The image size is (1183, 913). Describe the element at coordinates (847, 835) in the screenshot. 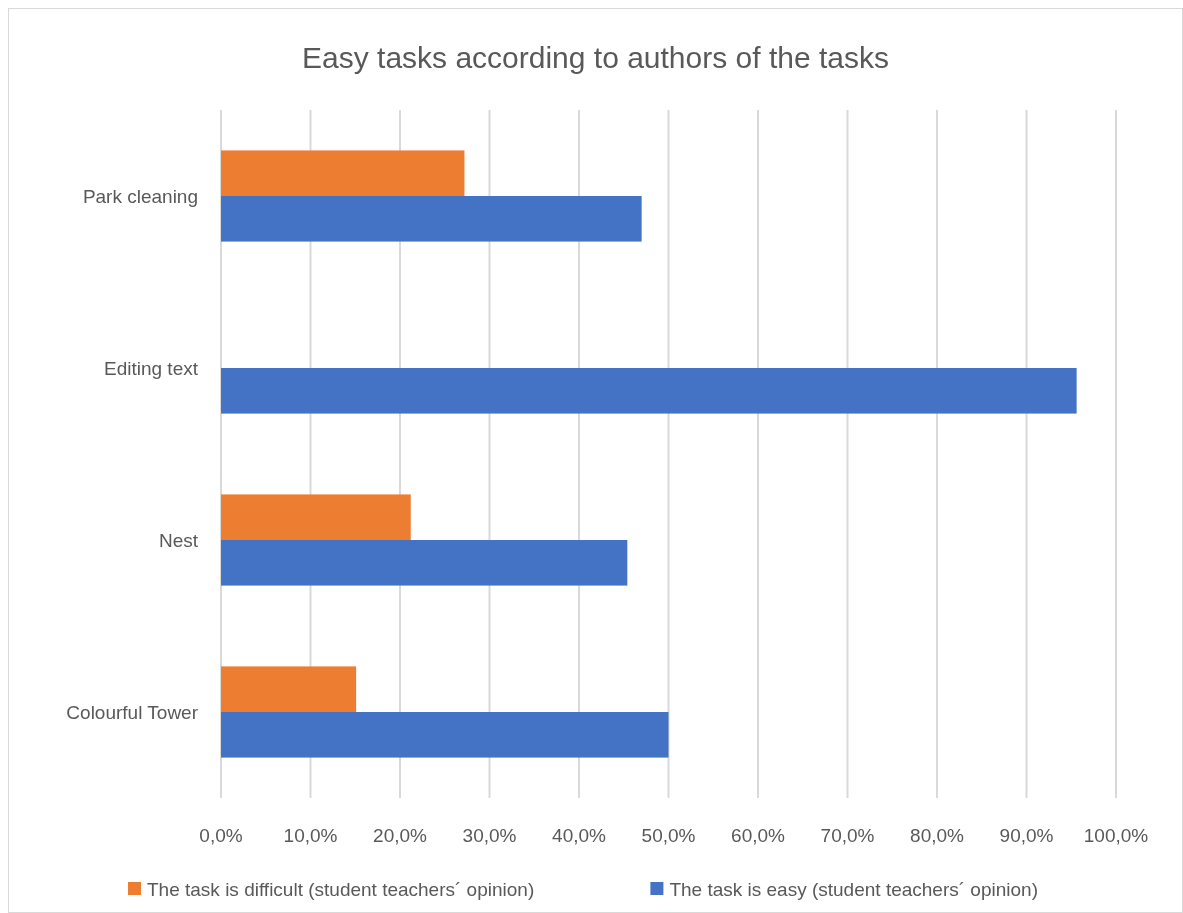

I see `x-tick-label: 70,0%` at that location.